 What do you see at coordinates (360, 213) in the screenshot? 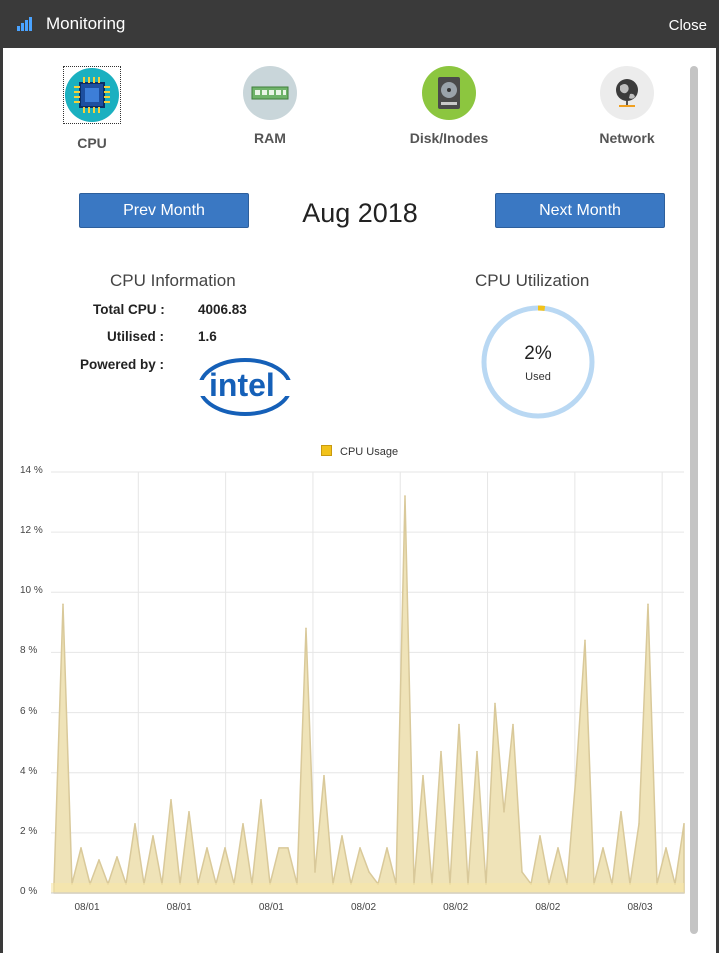
I see `current-month: Aug 2018` at bounding box center [360, 213].